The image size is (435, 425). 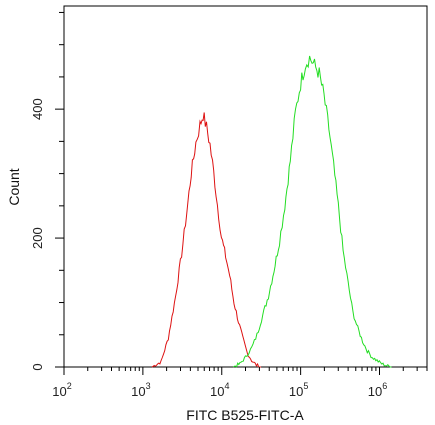 What do you see at coordinates (240, 383) in the screenshot?
I see `x-axis-ticks: 10² 10³ 10⁴ 10⁵ 10⁶` at bounding box center [240, 383].